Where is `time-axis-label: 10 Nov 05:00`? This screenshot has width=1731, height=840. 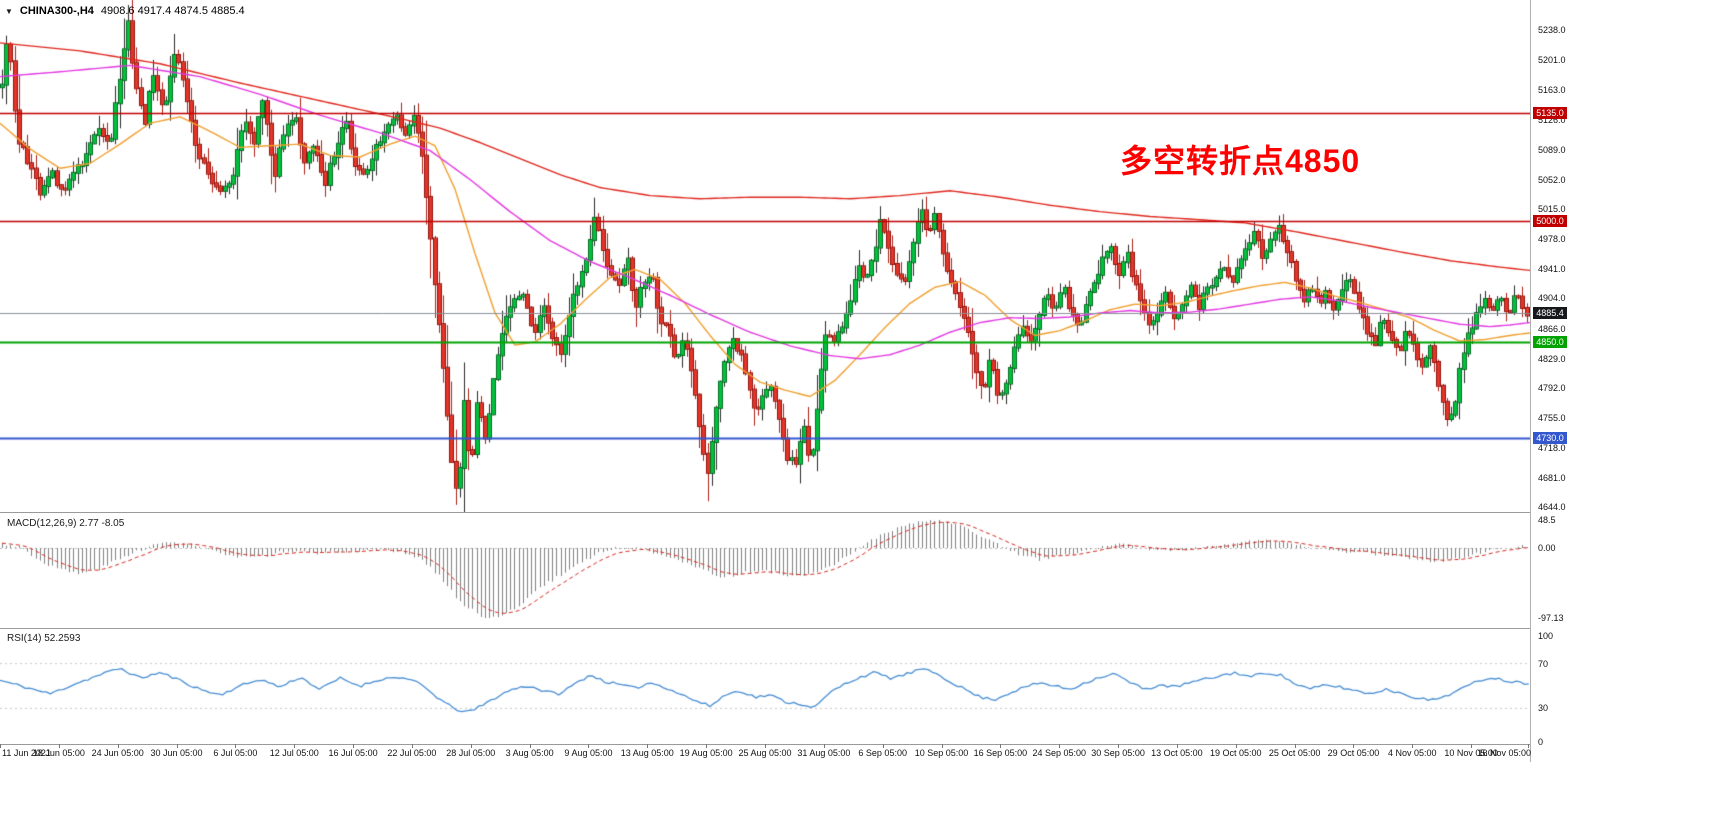
time-axis-label: 10 Nov 05:00 is located at coordinates (1471, 753).